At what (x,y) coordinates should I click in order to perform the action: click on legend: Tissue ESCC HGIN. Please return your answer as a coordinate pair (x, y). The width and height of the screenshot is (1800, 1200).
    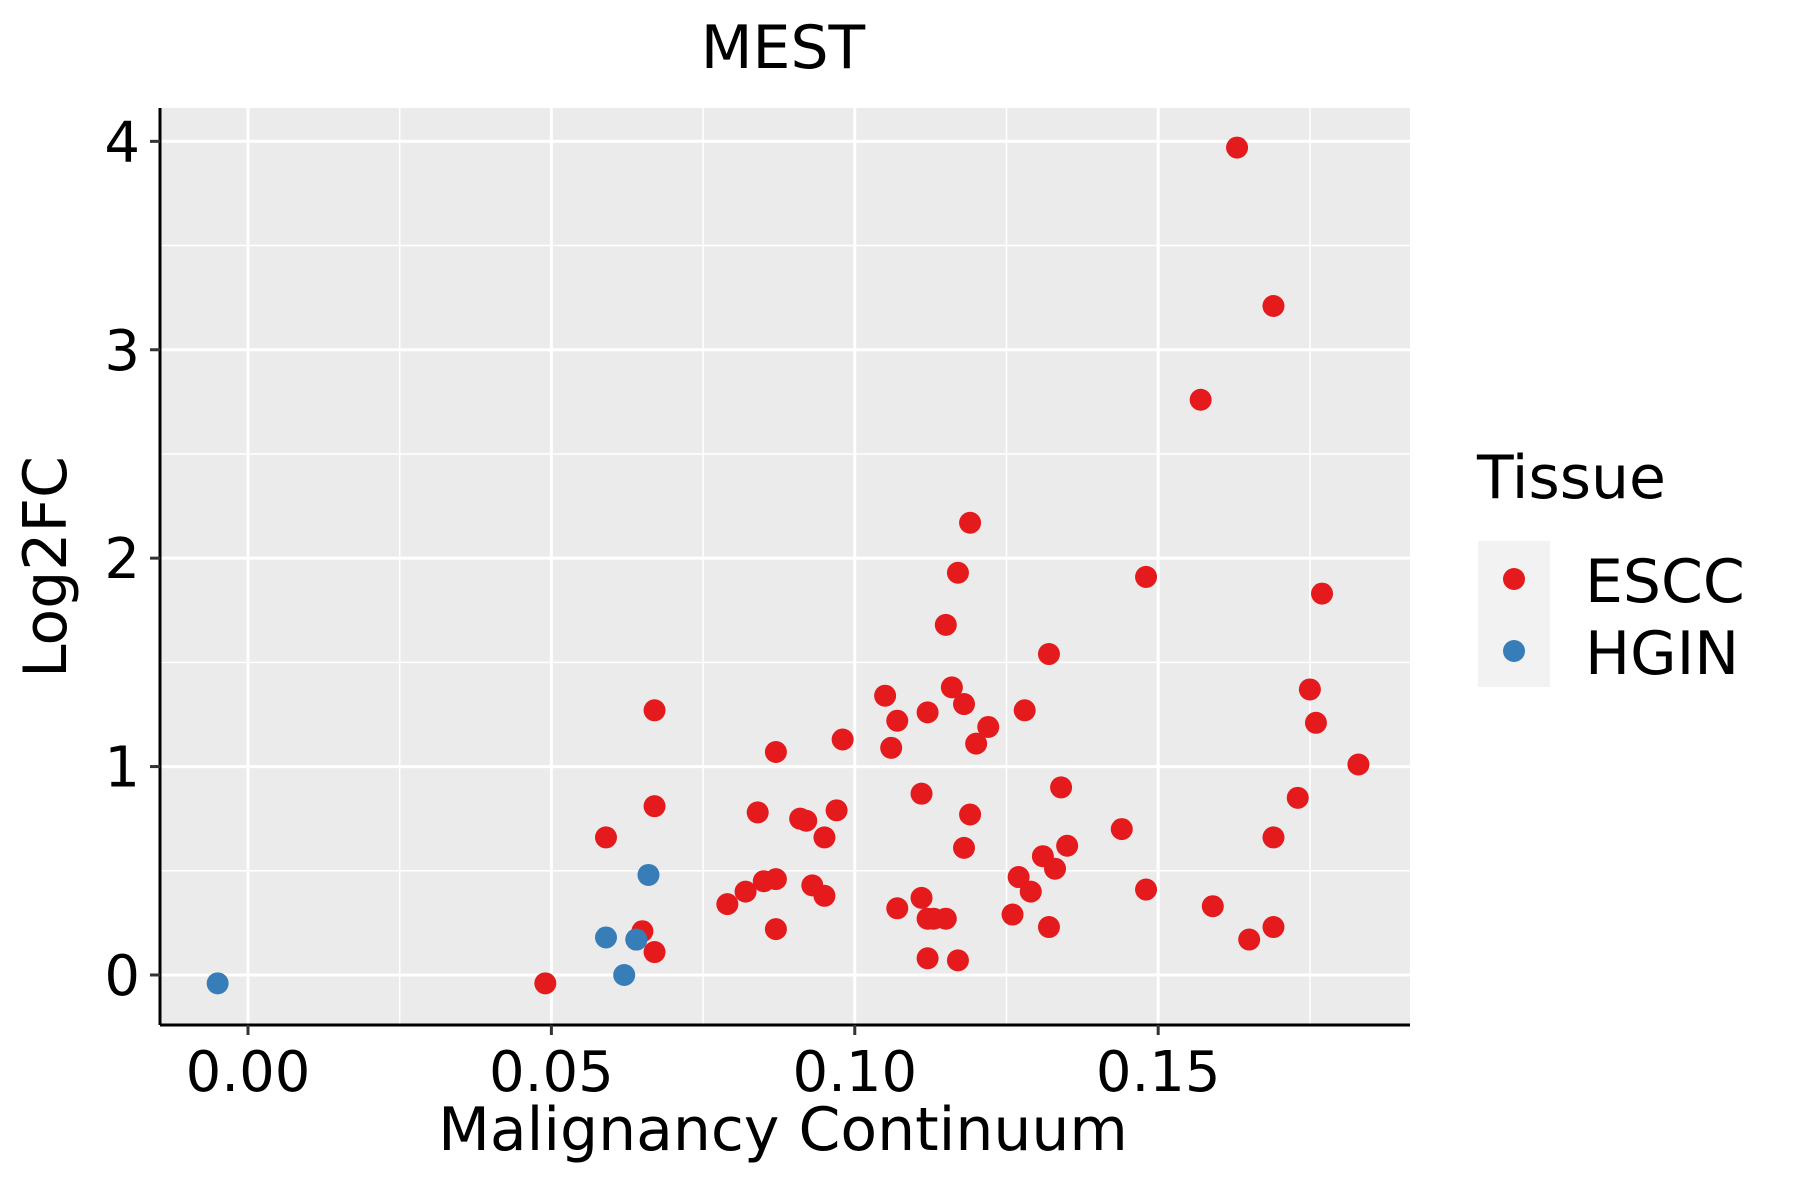
    Looking at the image, I should click on (1610, 566).